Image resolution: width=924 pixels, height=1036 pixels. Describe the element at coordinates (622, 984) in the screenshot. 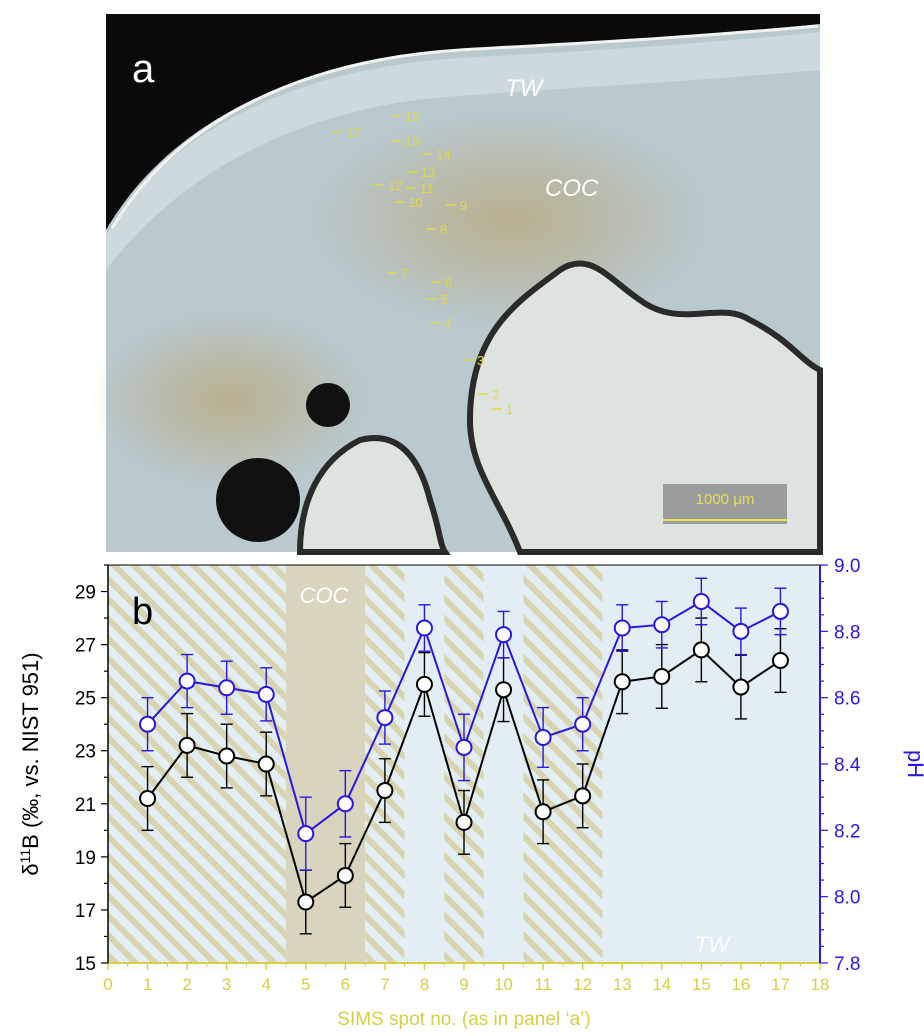

I see `x-tick-label: 13` at that location.